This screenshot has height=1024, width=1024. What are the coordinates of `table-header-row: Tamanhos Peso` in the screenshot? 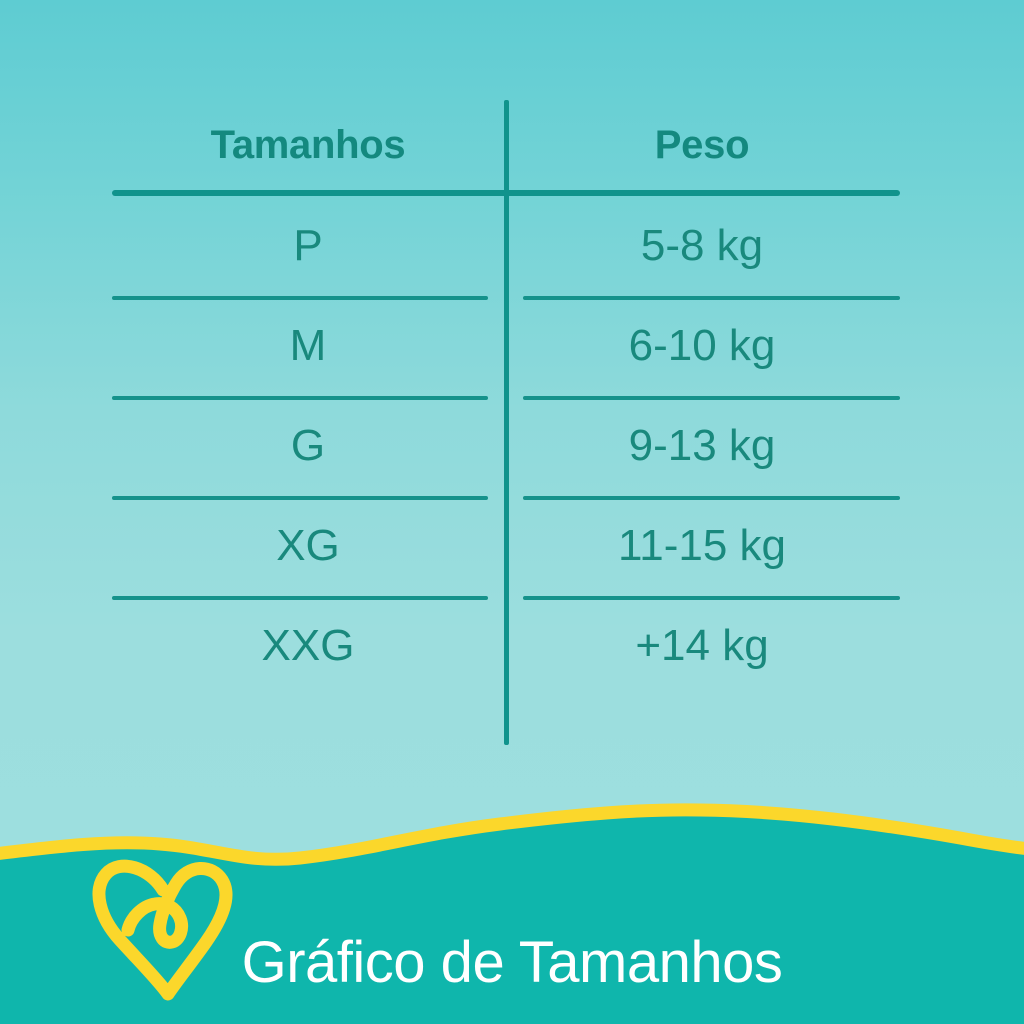 It's located at (506, 145).